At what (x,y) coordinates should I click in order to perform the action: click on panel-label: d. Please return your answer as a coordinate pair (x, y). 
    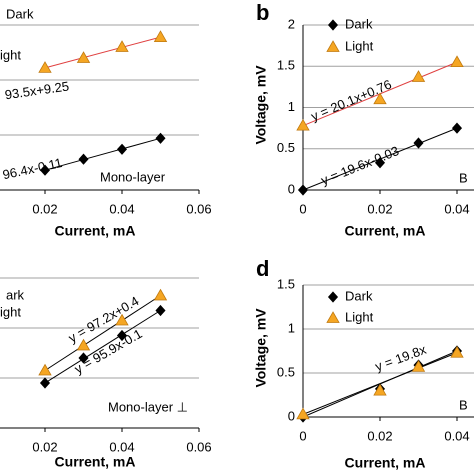
    Looking at the image, I should click on (262, 268).